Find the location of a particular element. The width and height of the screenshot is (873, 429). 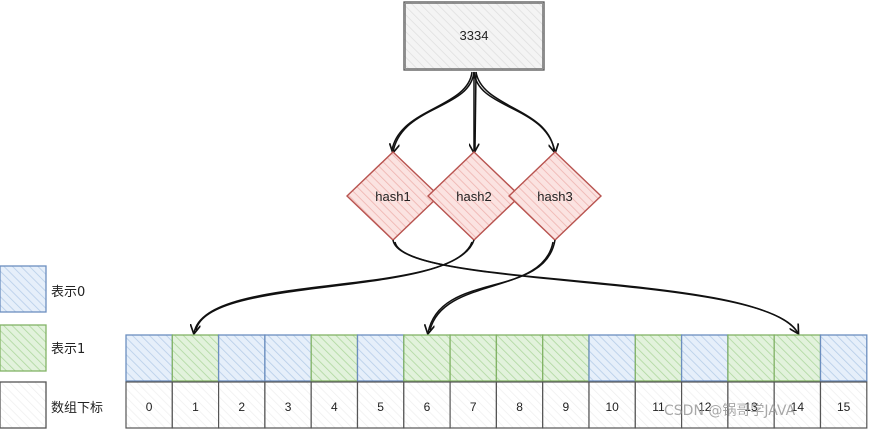

legend-one-label: 表示1 is located at coordinates (68, 349).